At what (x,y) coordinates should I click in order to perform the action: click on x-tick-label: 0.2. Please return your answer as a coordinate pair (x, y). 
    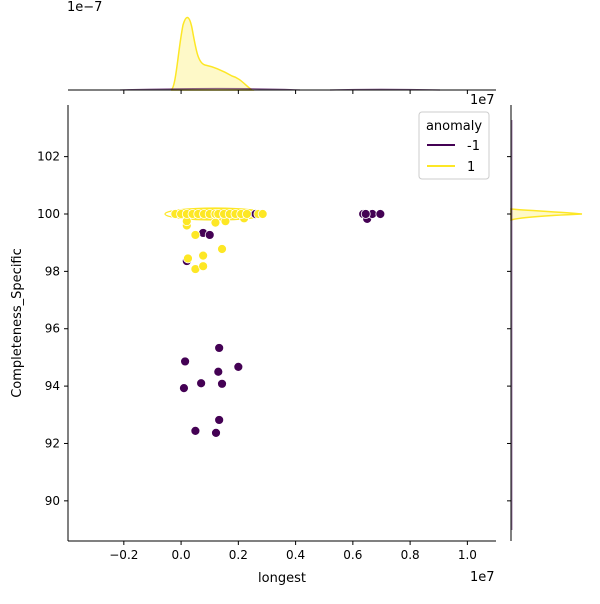
    Looking at the image, I should click on (238, 555).